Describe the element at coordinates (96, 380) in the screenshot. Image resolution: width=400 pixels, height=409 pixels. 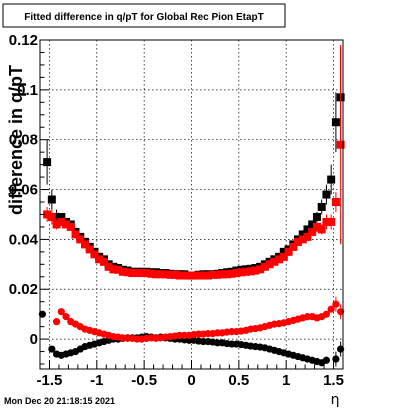
I see `x-tick-label: -1` at that location.